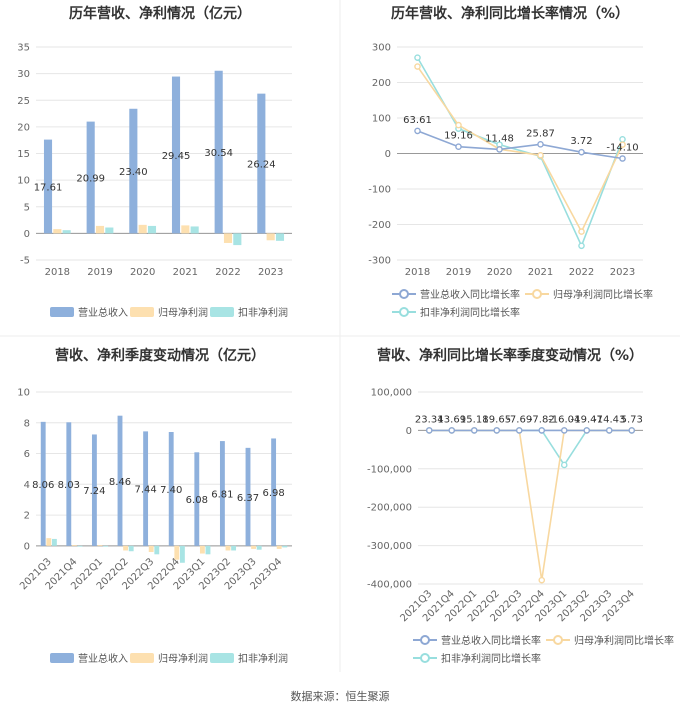  I want to click on chart-title: 营收、净利季度变动情况（亿元）, so click(160, 355).